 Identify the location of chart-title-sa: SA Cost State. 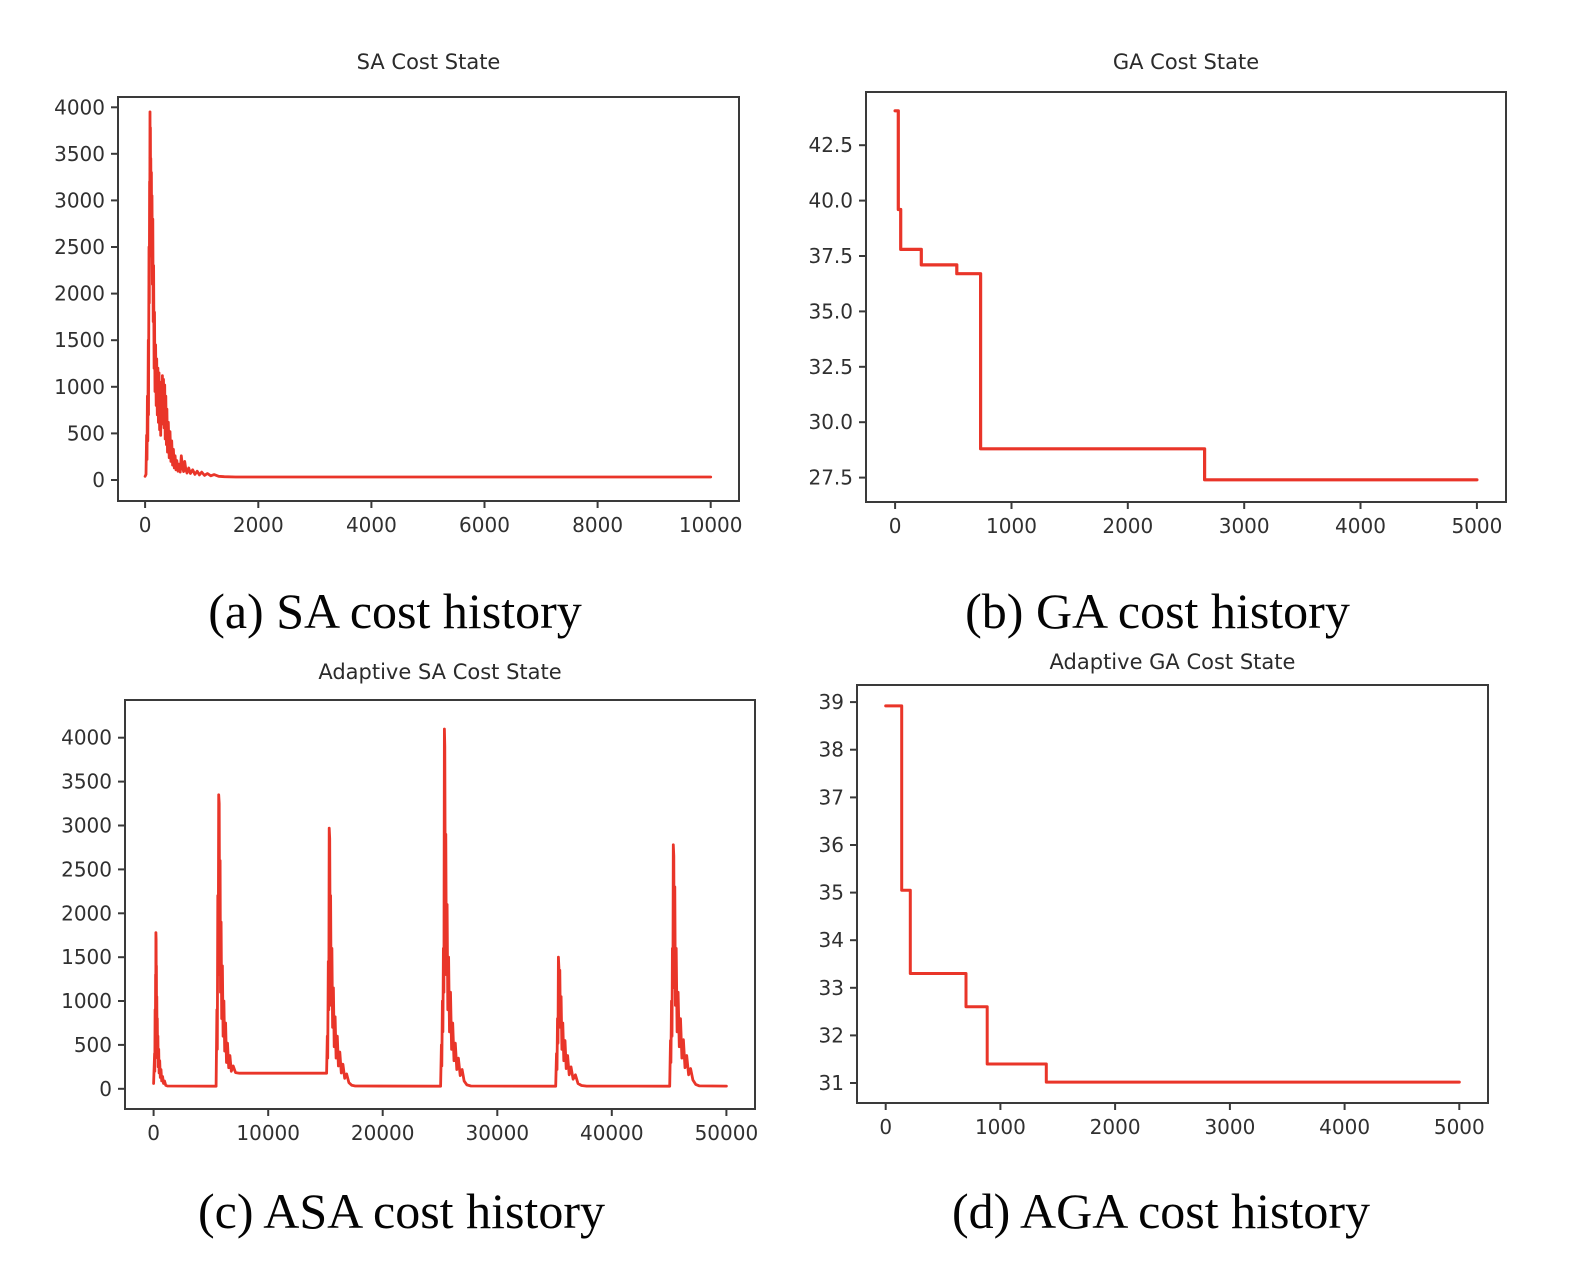
(428, 62).